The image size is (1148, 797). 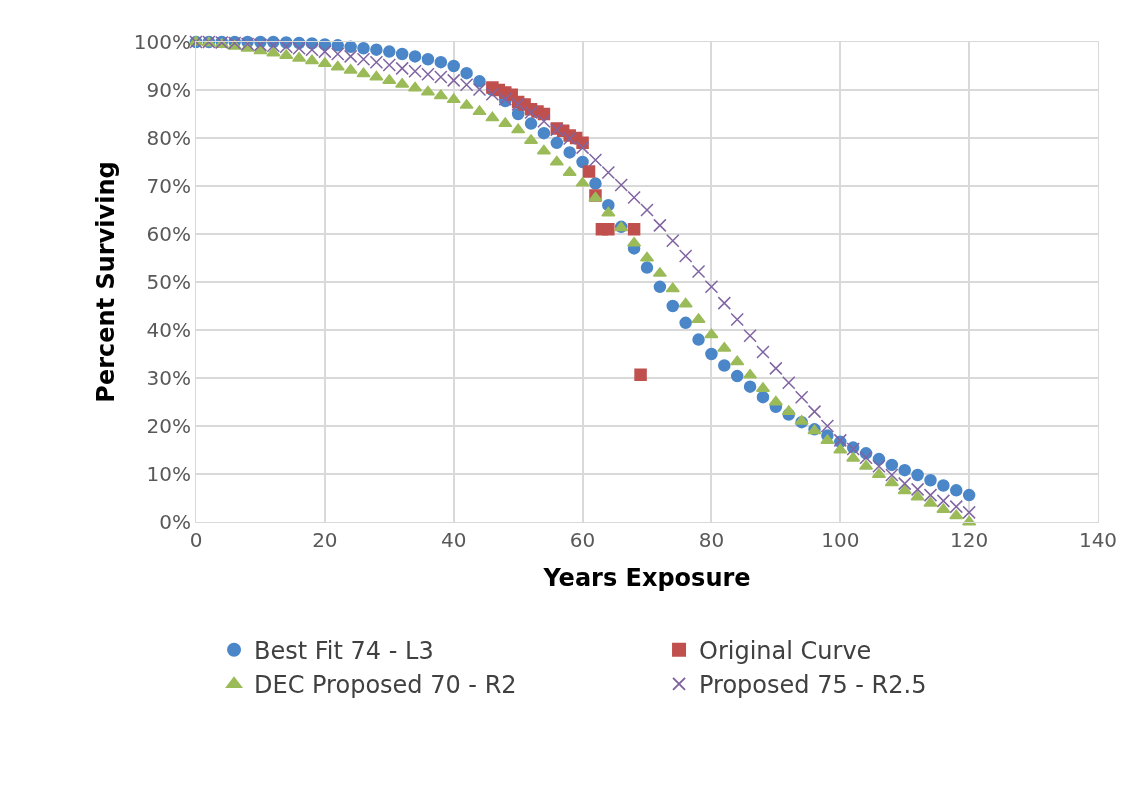 I want to click on y-tick-label: 90%, so click(x=168, y=90).